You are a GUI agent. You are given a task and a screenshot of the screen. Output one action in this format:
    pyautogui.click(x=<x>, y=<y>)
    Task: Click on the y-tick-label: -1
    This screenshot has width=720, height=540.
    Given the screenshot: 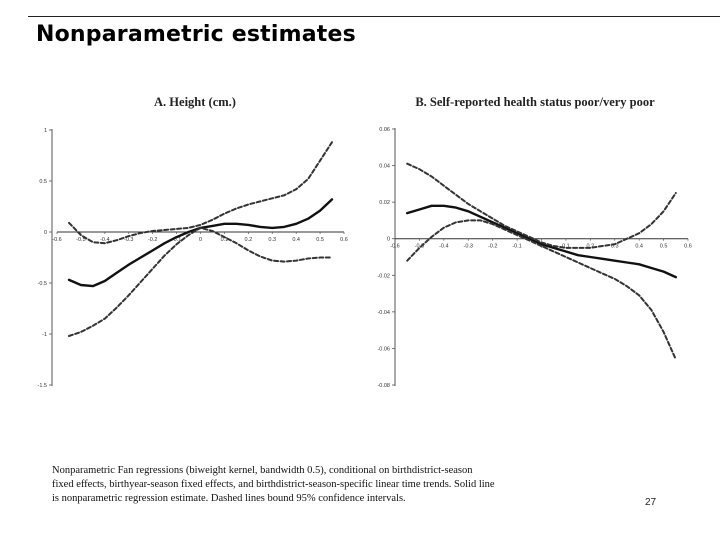 What is the action you would take?
    pyautogui.click(x=44, y=335)
    